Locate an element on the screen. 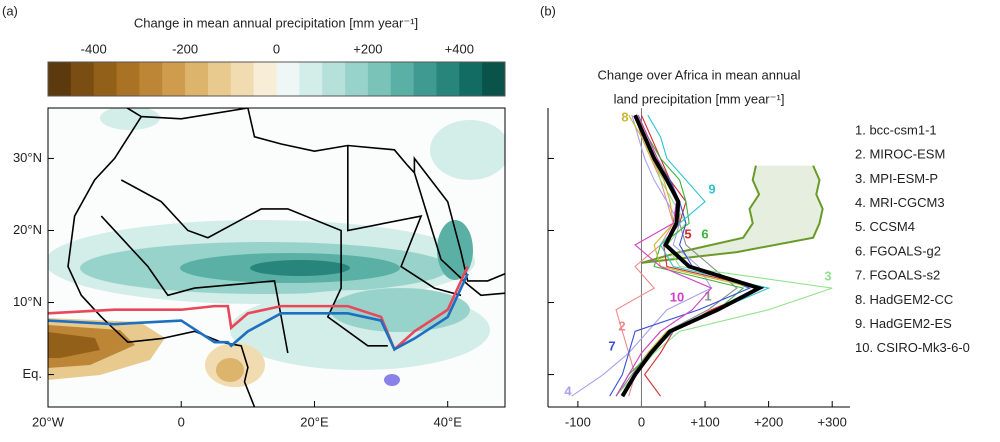 The image size is (1000, 442). legend-entry: 9. HadGEM2-ES is located at coordinates (903, 323).